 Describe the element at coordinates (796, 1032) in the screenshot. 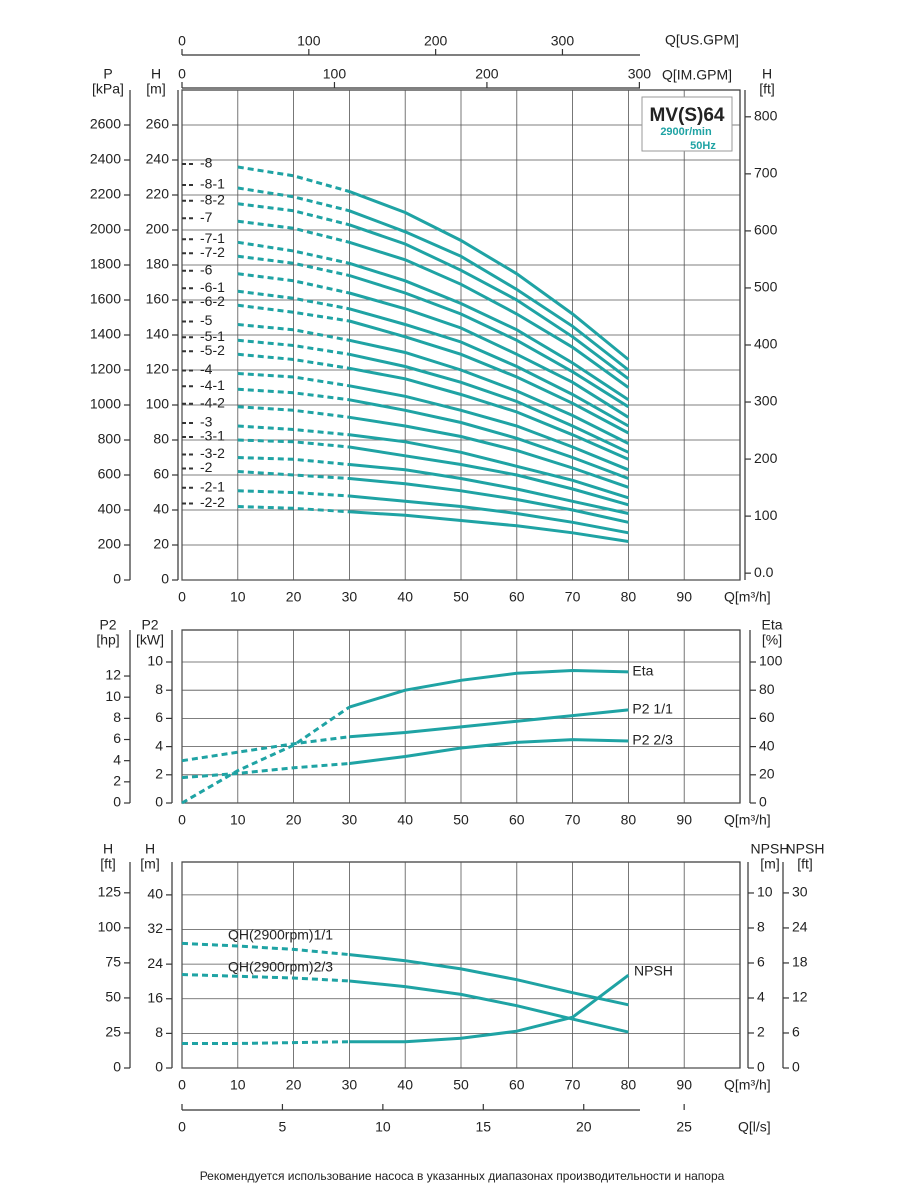

I see `y4-tick-label: 6` at that location.